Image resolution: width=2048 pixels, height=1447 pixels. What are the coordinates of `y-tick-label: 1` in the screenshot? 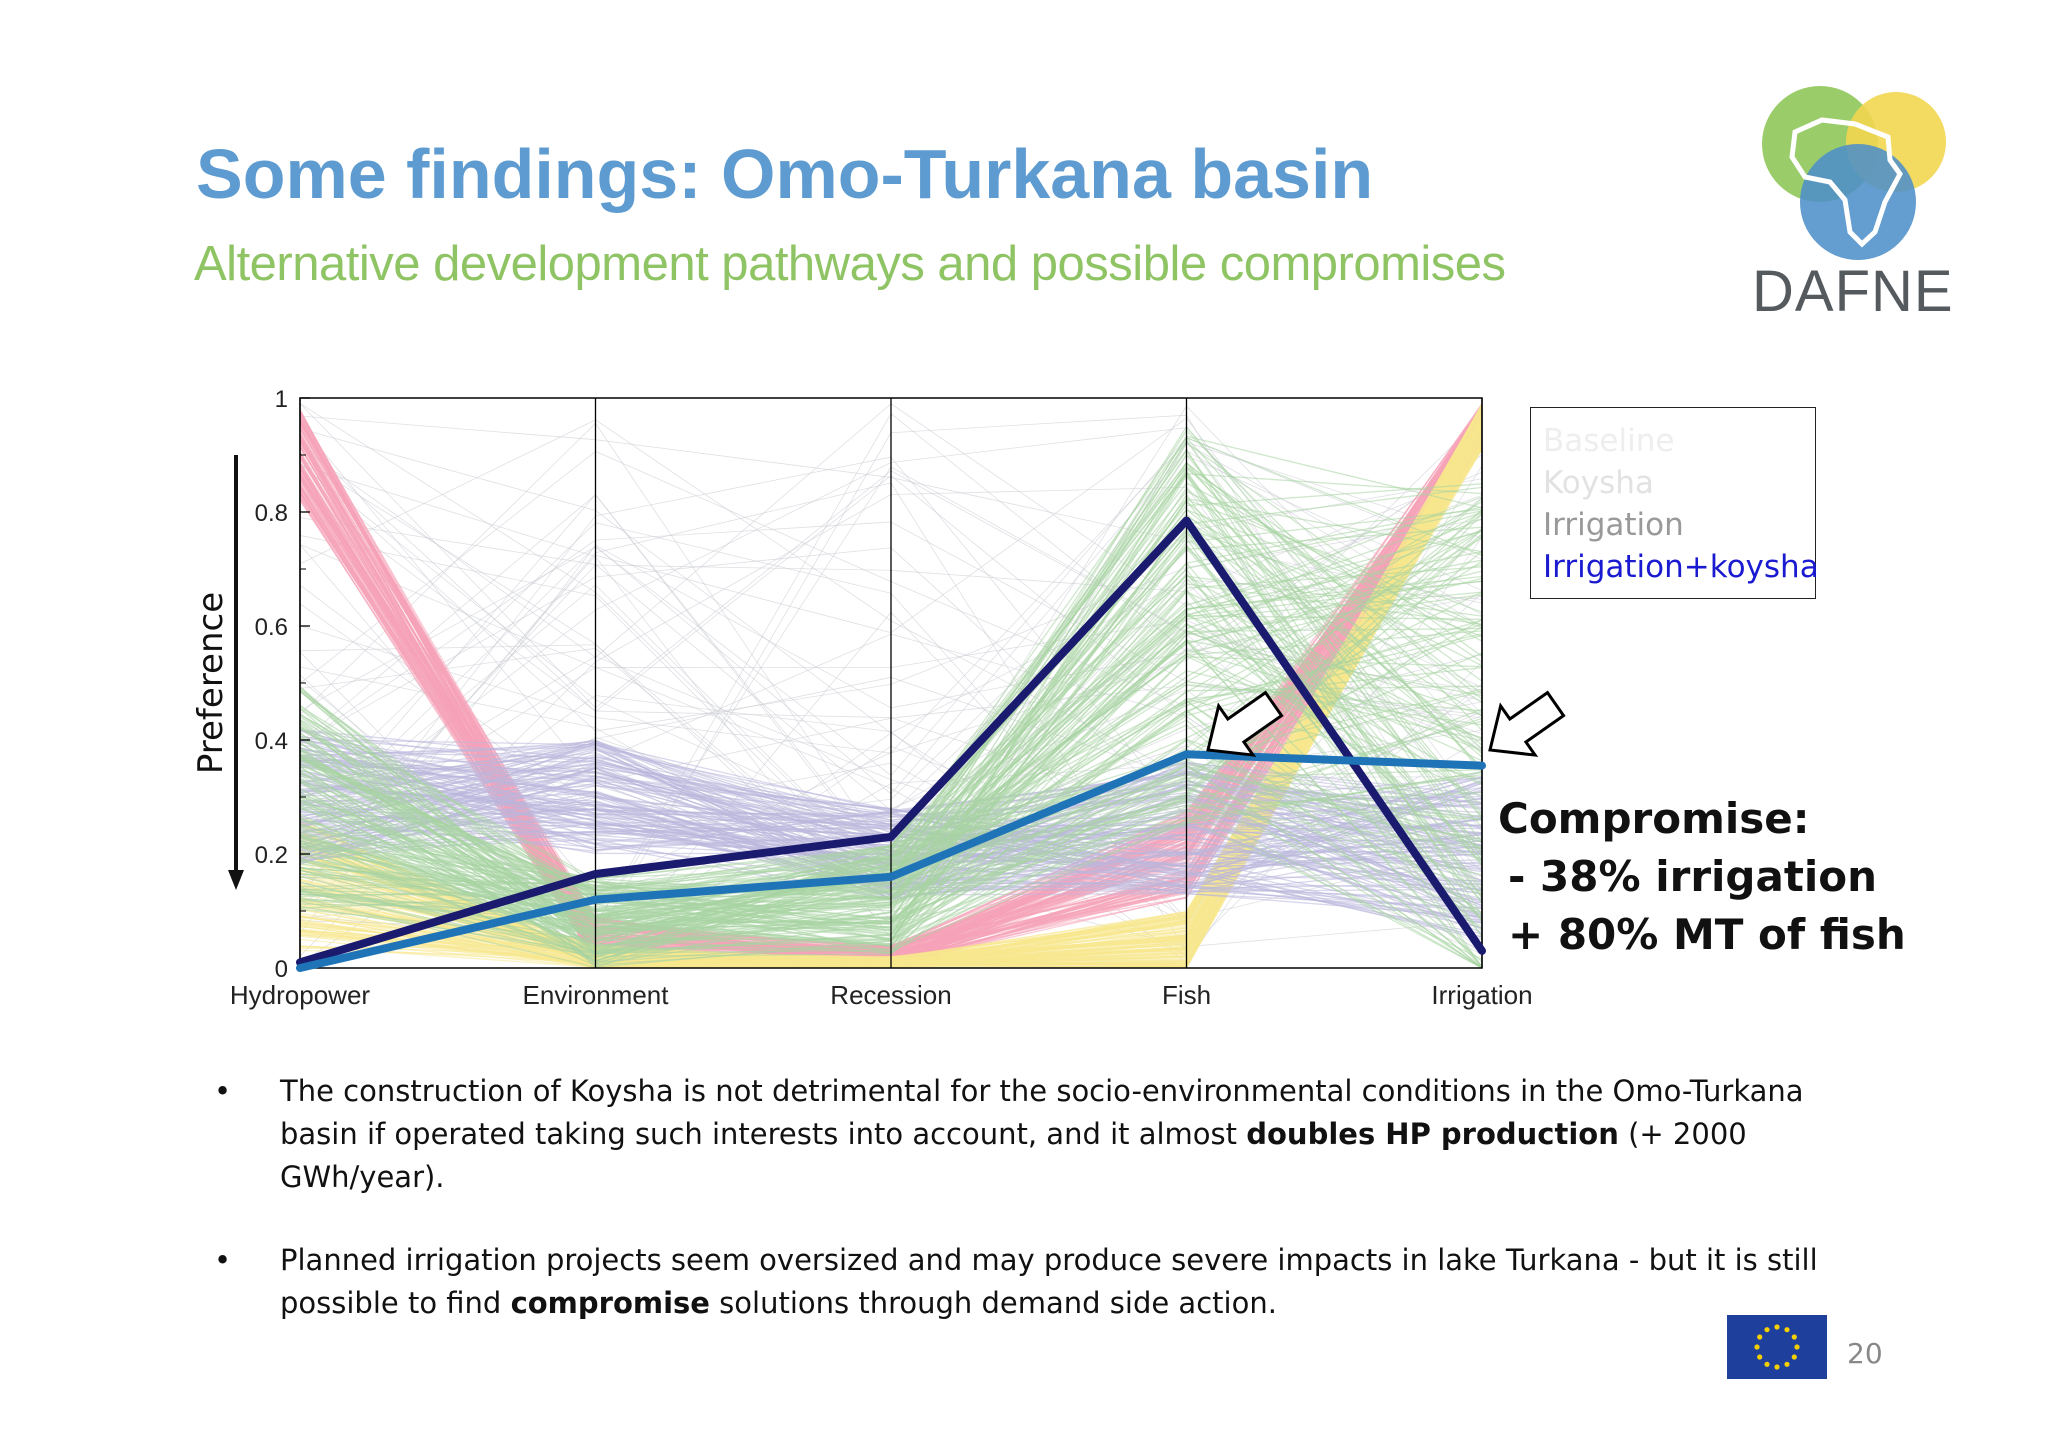 It's located at (281, 399).